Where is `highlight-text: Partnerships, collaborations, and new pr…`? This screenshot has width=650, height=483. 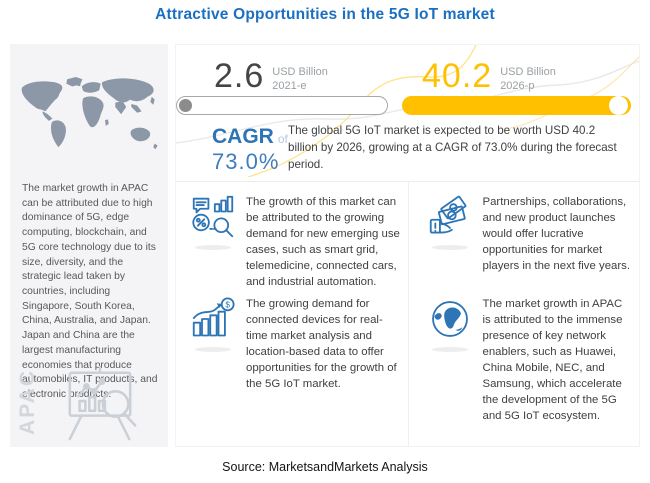
highlight-text: Partnerships, collaborations, and new pr… is located at coordinates (556, 234).